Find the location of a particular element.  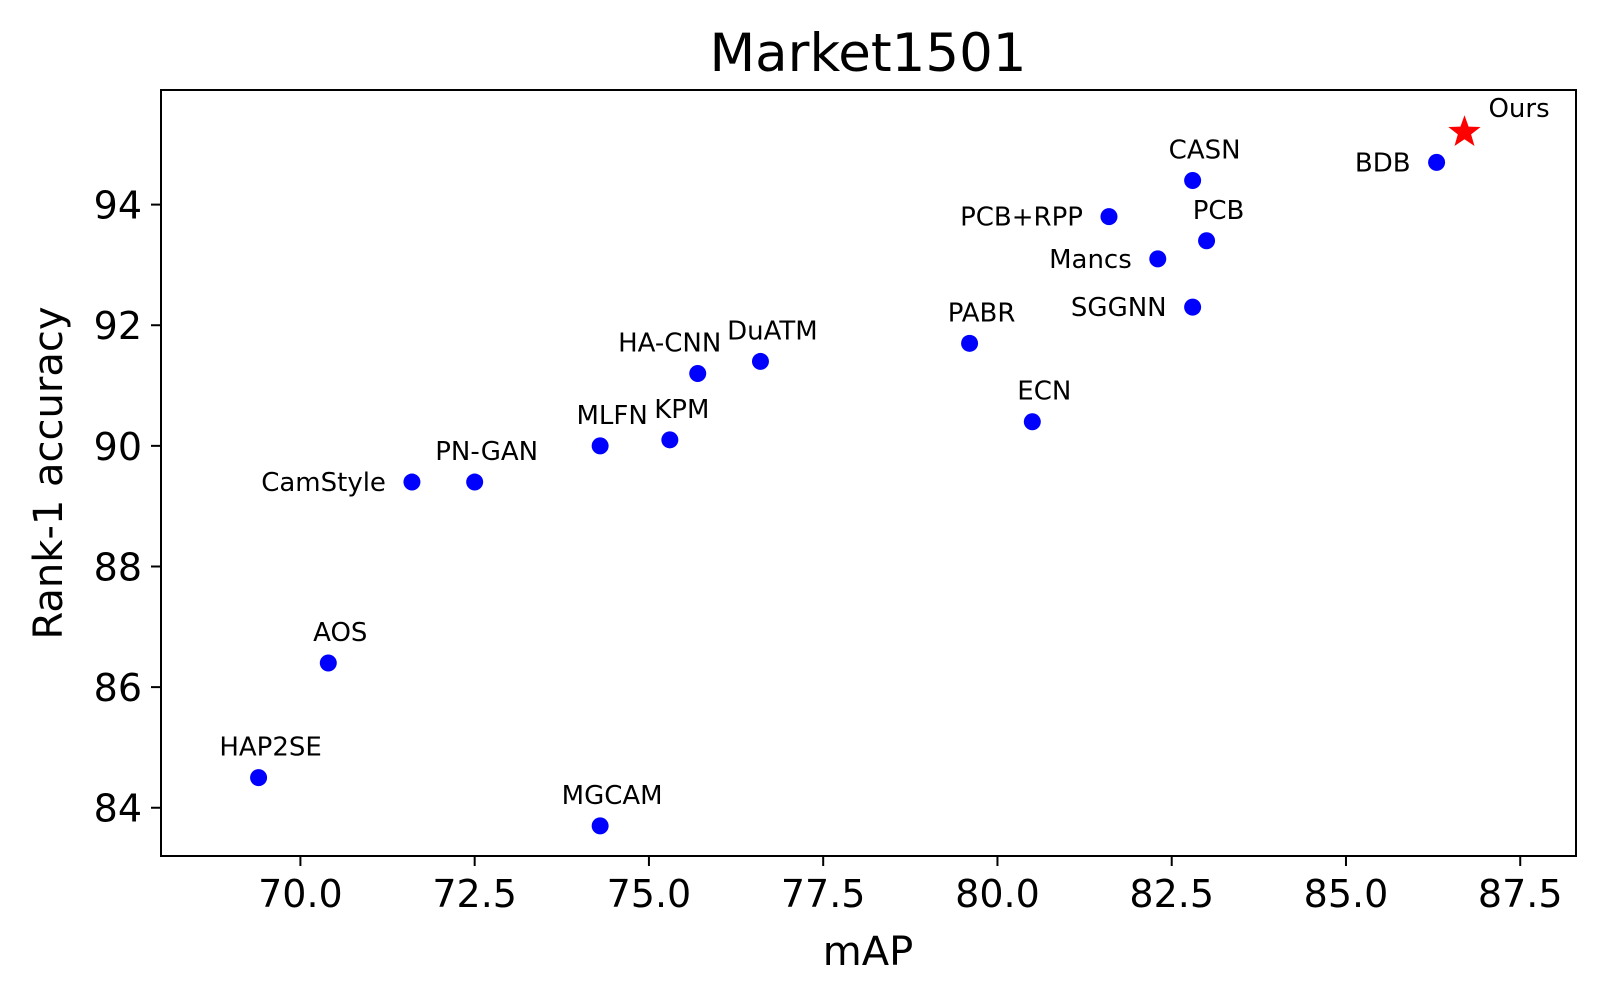

point-bdb is located at coordinates (1437, 162).